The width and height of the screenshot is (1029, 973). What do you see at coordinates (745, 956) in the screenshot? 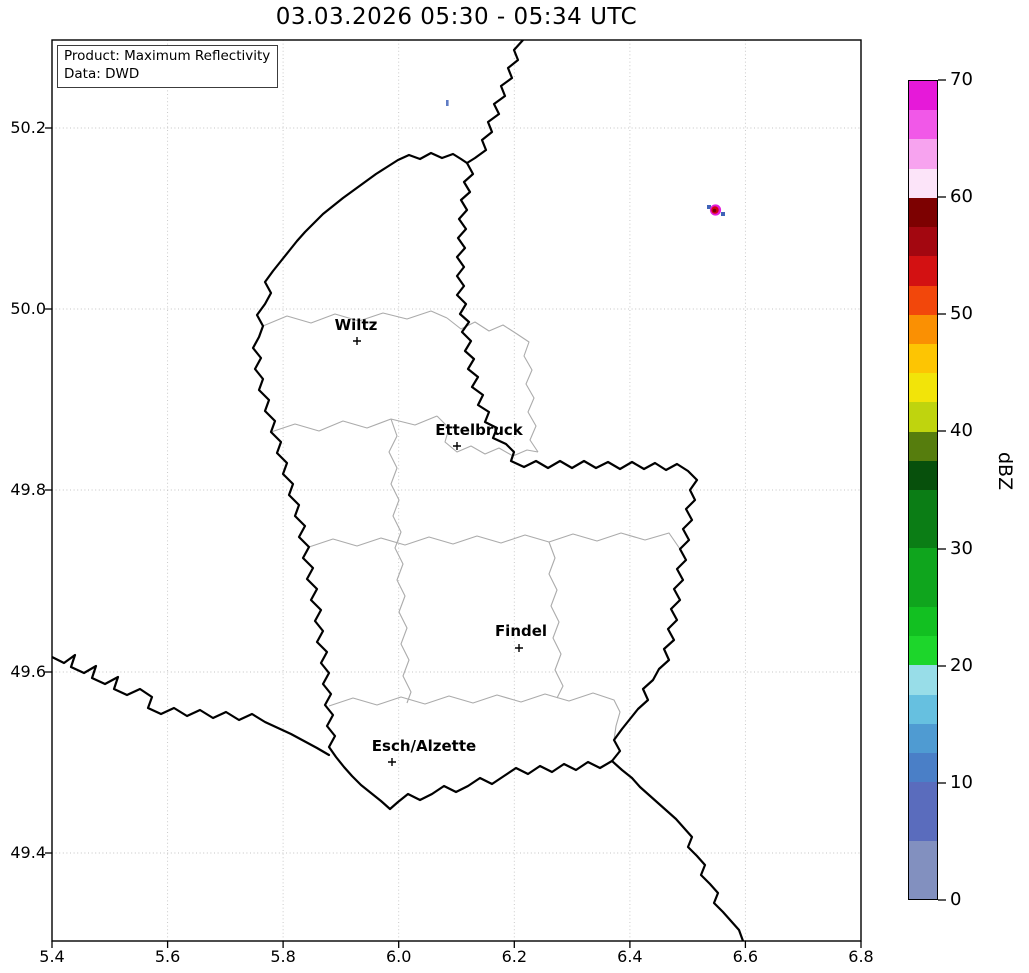
I see `x-tick-label: 6.6` at bounding box center [745, 956].